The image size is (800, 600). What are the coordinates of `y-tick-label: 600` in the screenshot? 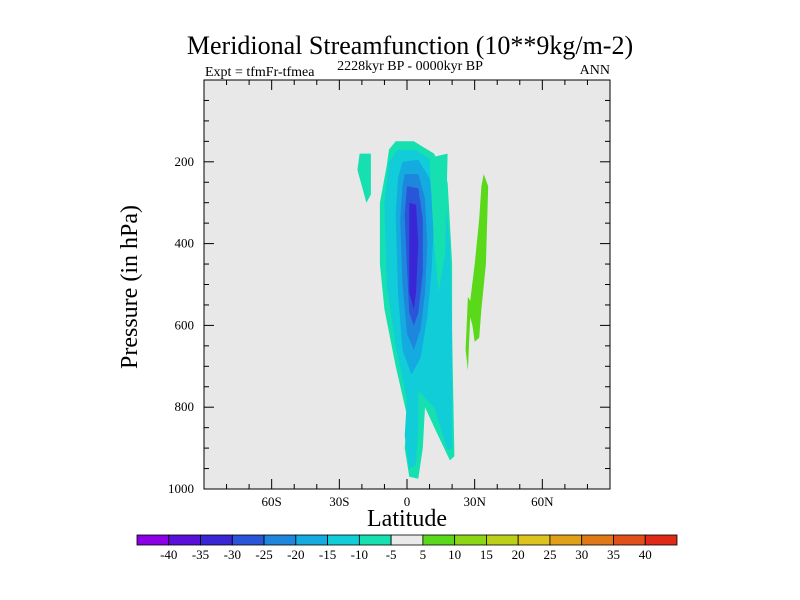 It's located at (185, 324).